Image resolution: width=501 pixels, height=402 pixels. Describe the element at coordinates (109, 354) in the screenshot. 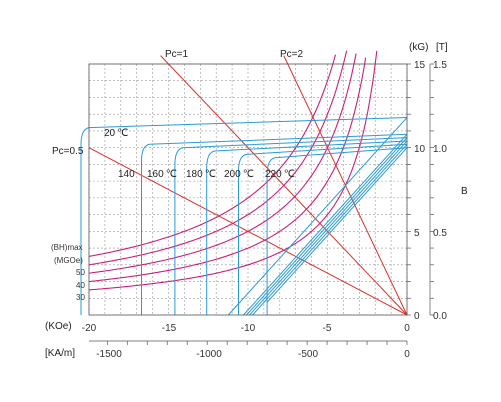

I see `tick-kam: -1500` at that location.